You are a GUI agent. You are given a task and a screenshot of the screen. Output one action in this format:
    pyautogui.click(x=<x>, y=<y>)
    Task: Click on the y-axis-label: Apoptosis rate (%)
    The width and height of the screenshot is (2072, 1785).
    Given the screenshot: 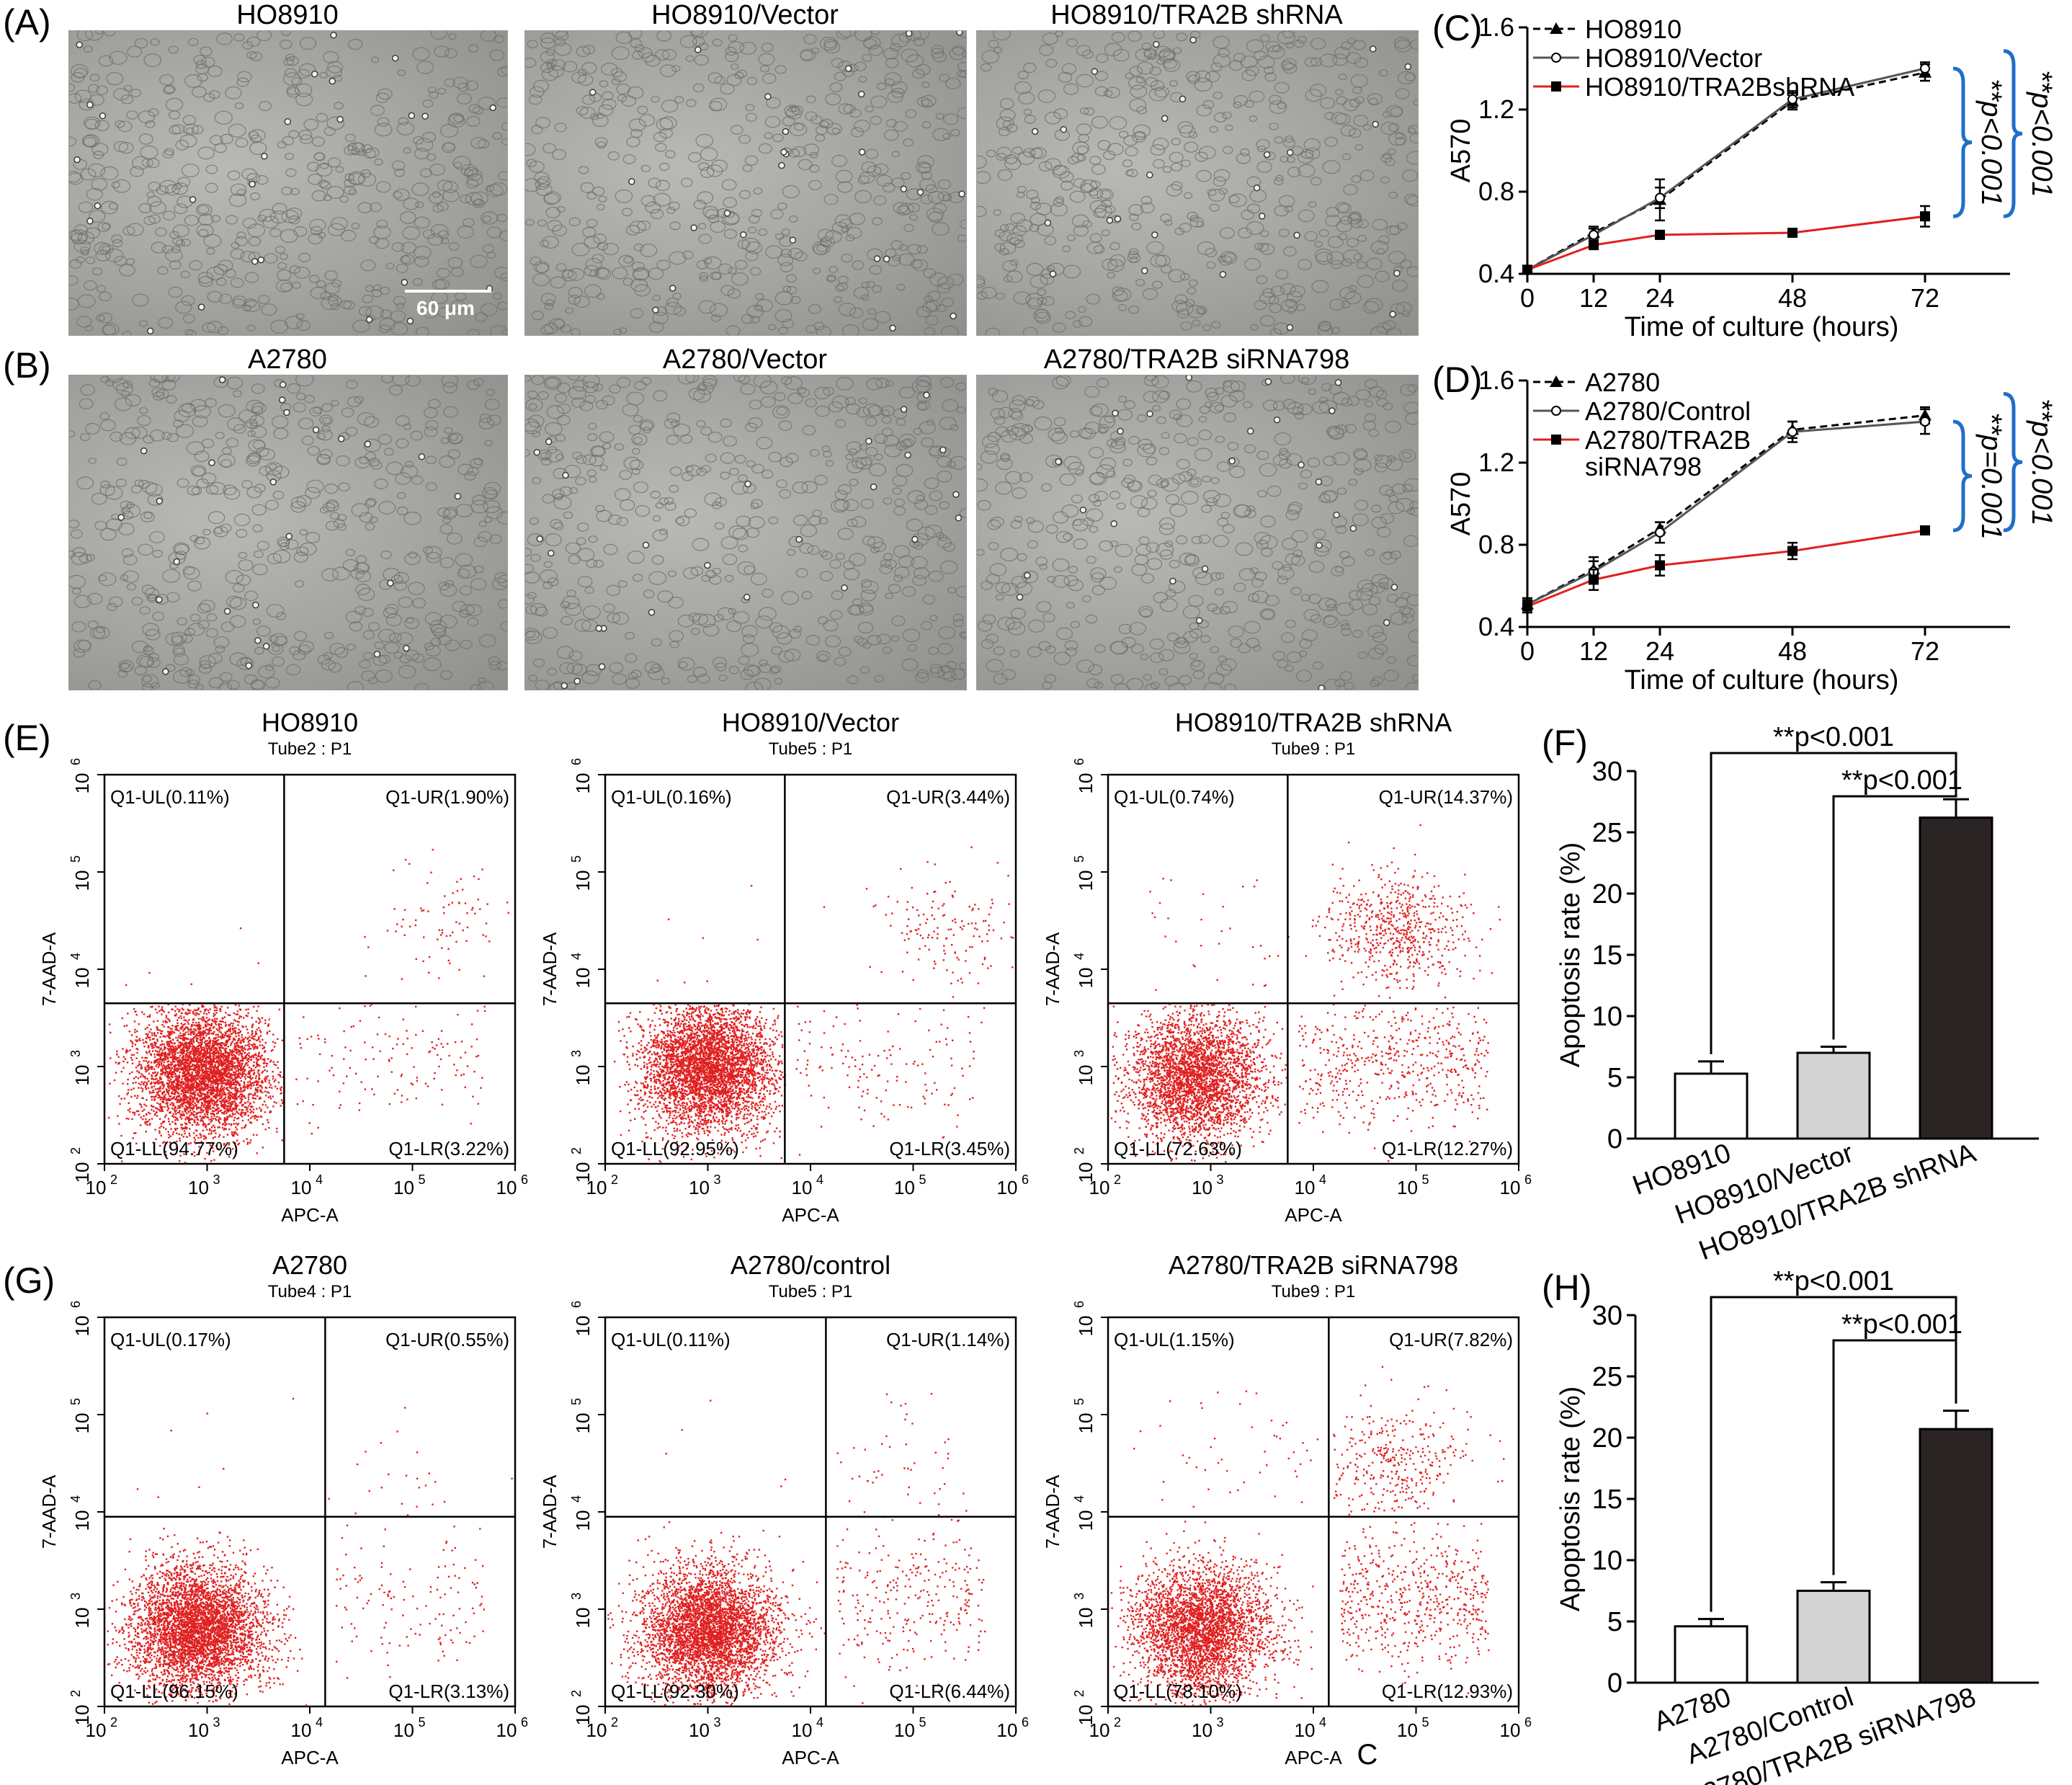 What is the action you would take?
    pyautogui.click(x=1570, y=955)
    